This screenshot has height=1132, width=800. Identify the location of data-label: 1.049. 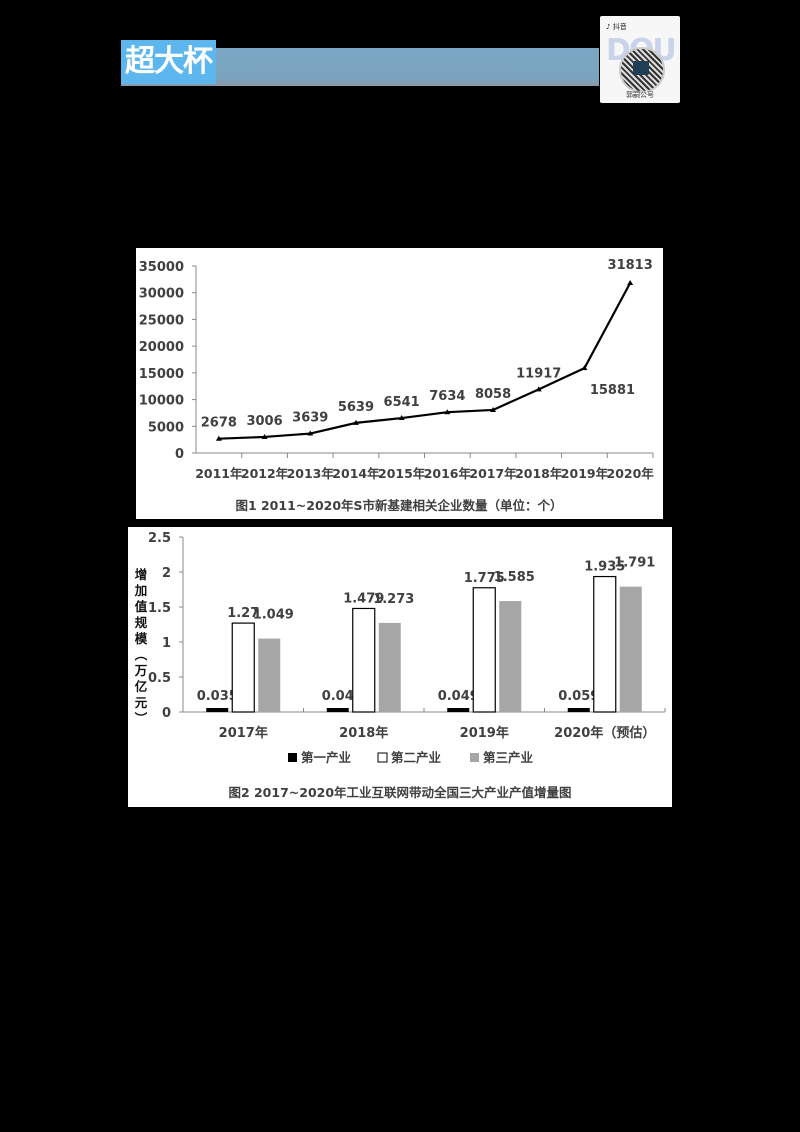
(273, 615).